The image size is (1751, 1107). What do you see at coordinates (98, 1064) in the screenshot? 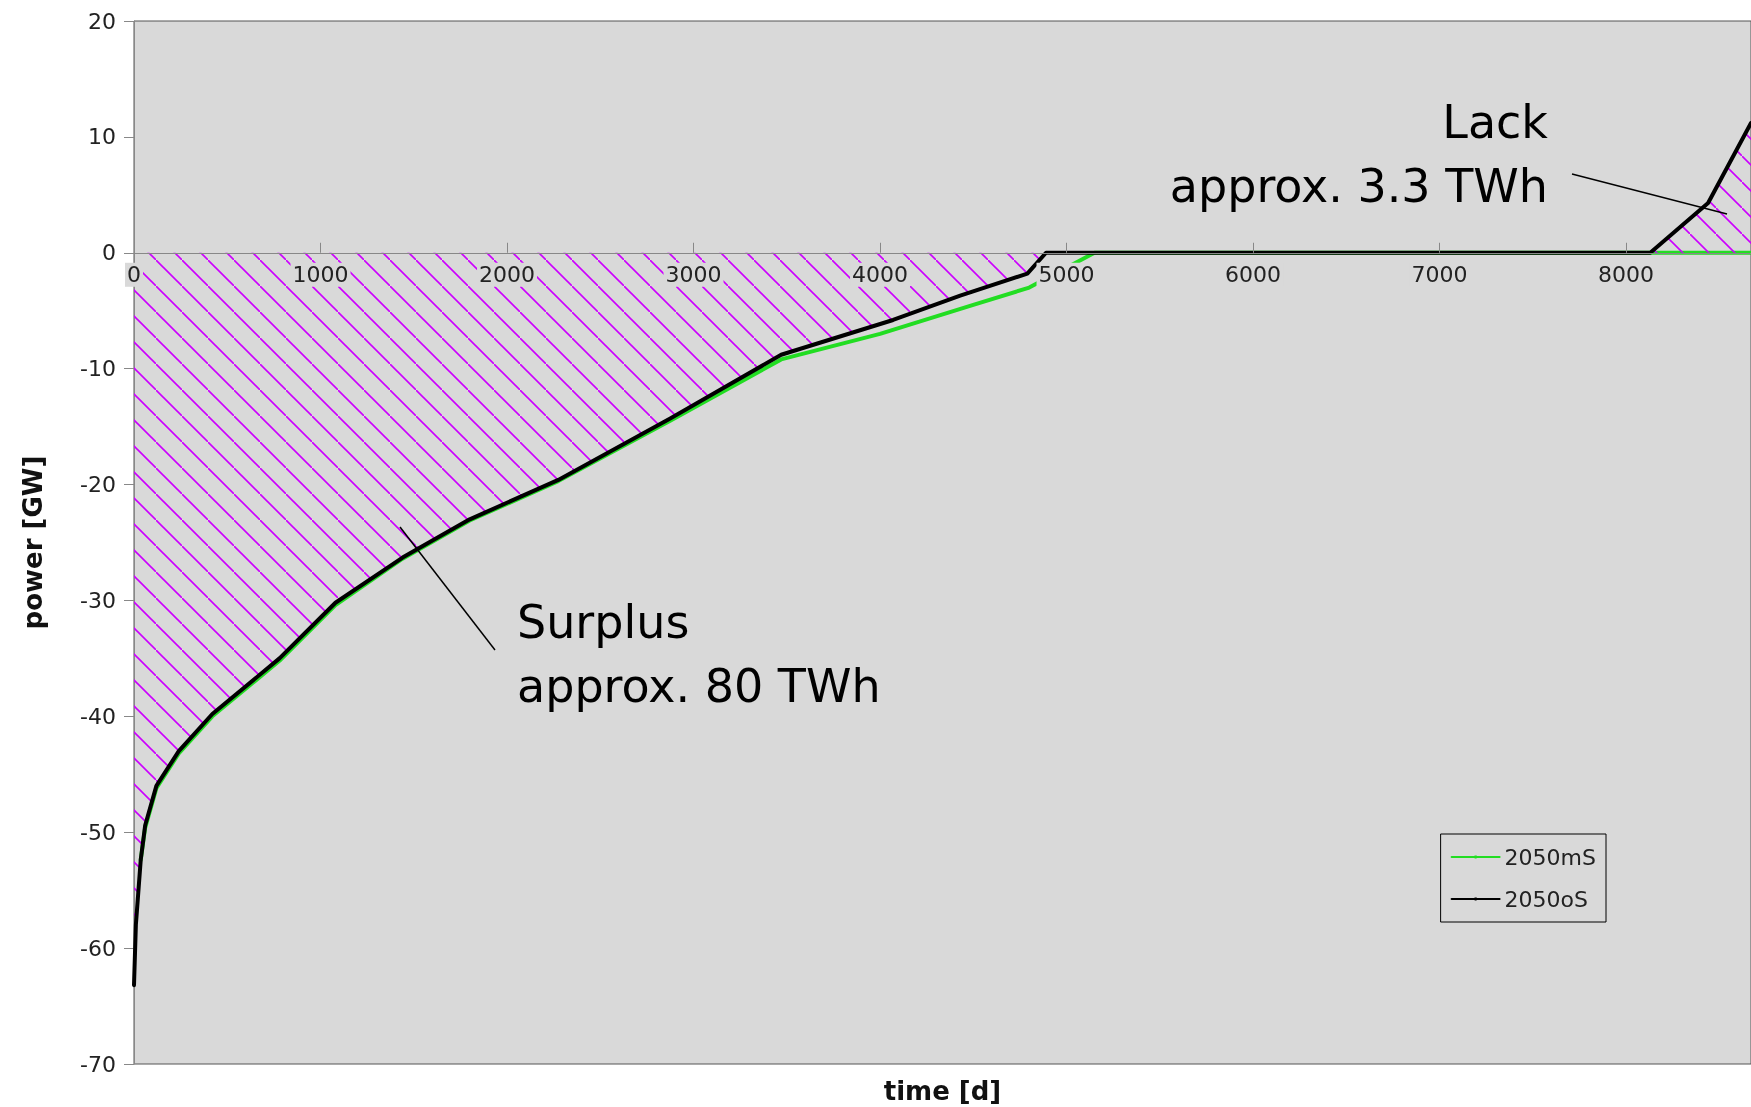
I see `y-tick-label: -70` at bounding box center [98, 1064].